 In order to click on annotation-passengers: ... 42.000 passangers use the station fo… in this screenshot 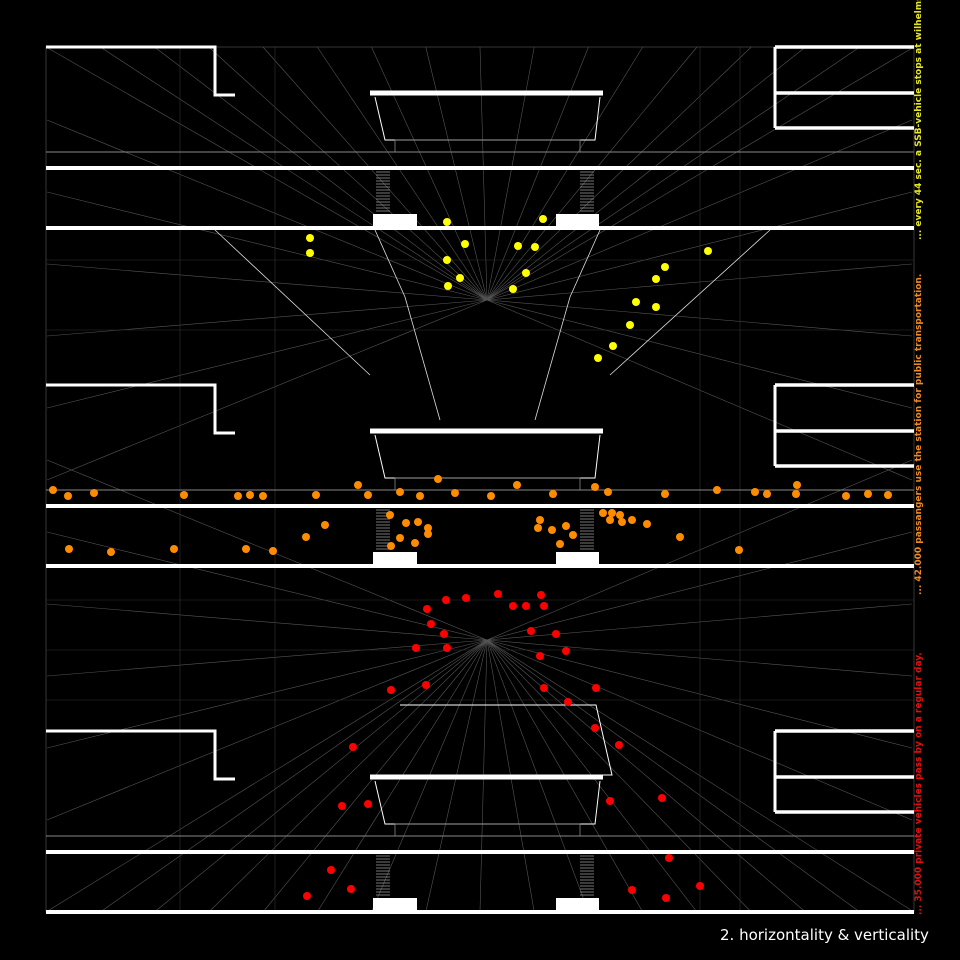, I will do `click(919, 434)`.